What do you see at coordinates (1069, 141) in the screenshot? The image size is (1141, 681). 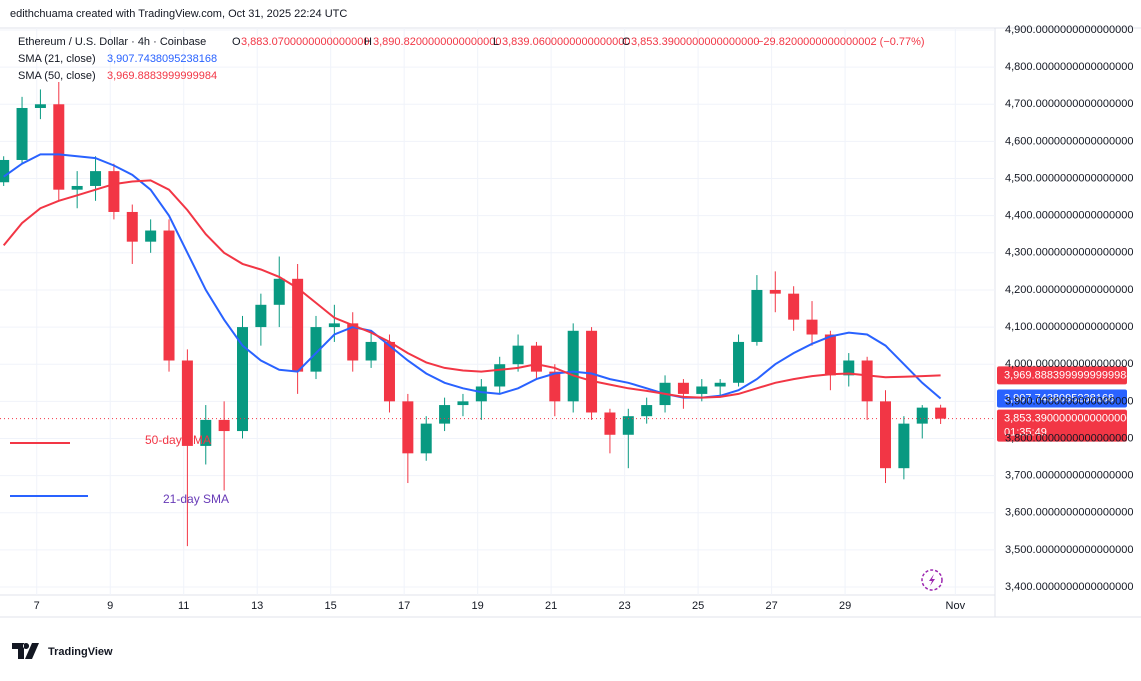 I see `y-tick-label: 4,600.0000000000000000` at bounding box center [1069, 141].